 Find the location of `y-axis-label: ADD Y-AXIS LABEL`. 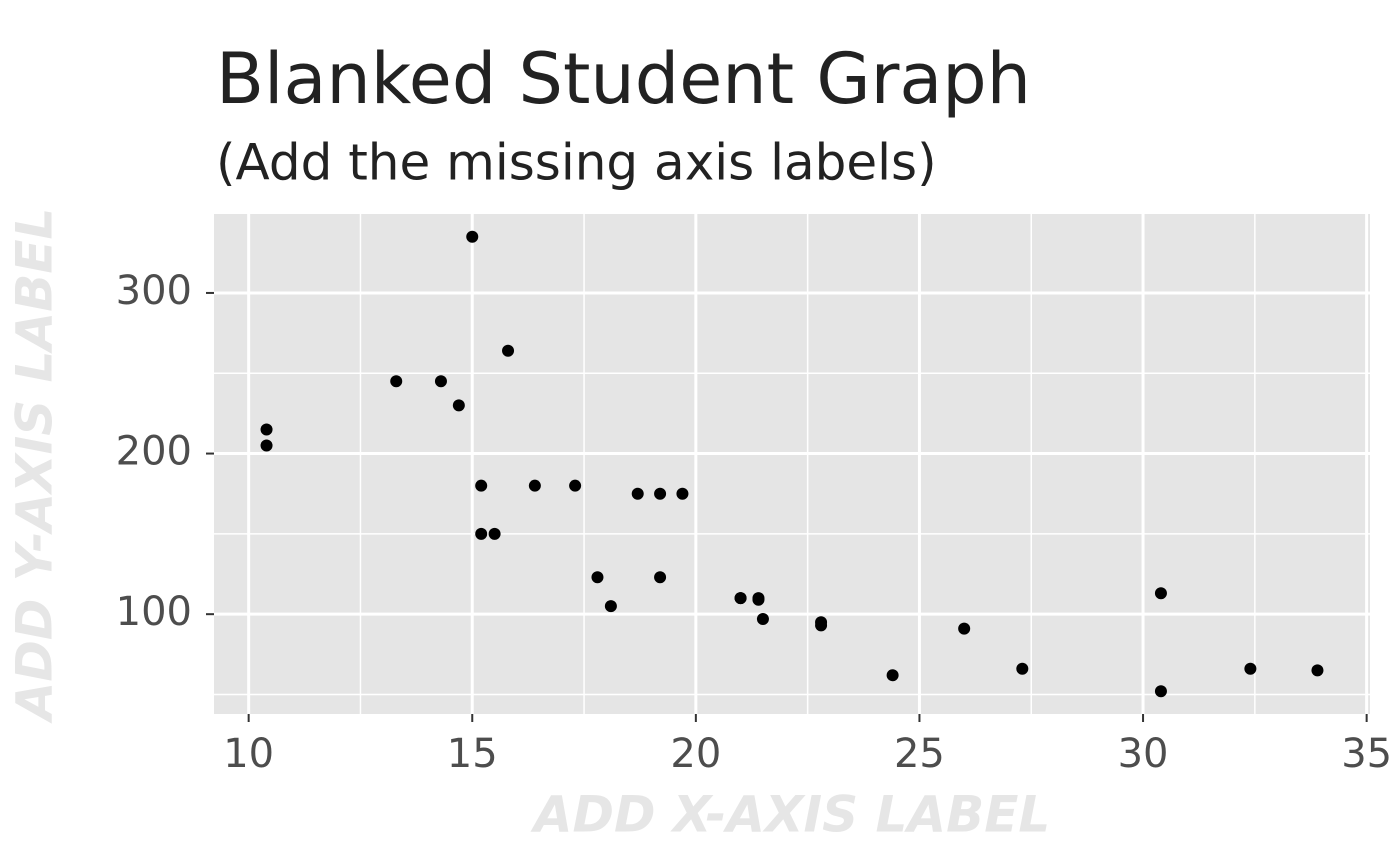

y-axis-label: ADD Y-AXIS LABEL is located at coordinates (35, 466).